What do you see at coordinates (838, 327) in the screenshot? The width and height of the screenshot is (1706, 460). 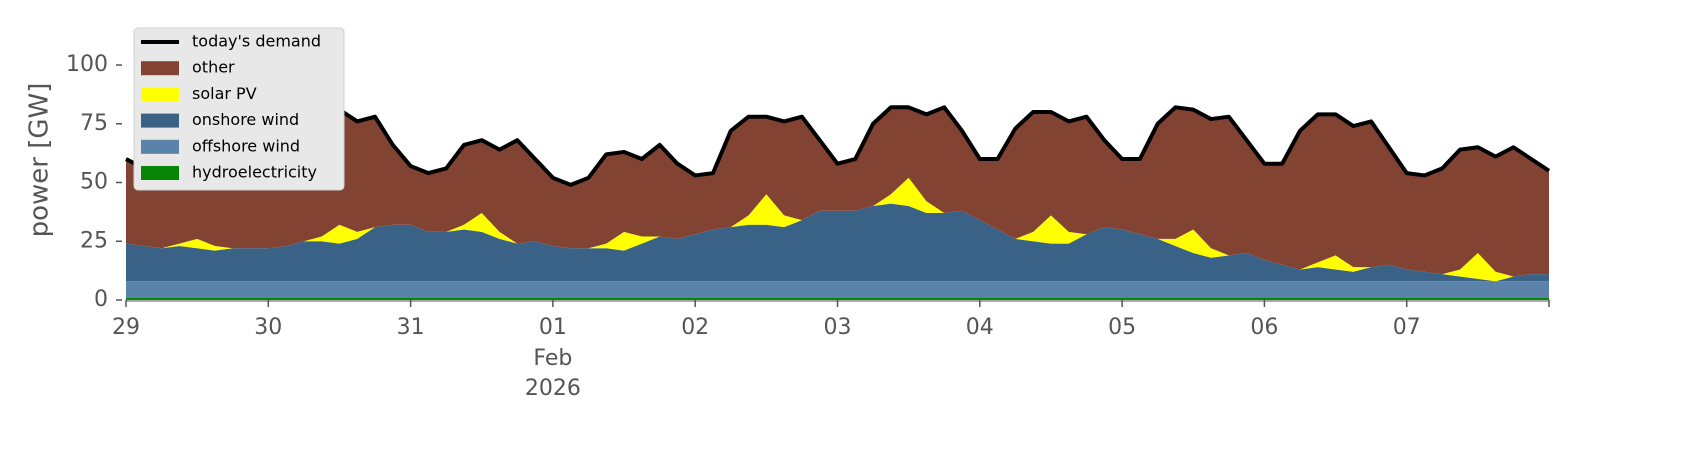 I see `x-tick-label: 03` at bounding box center [838, 327].